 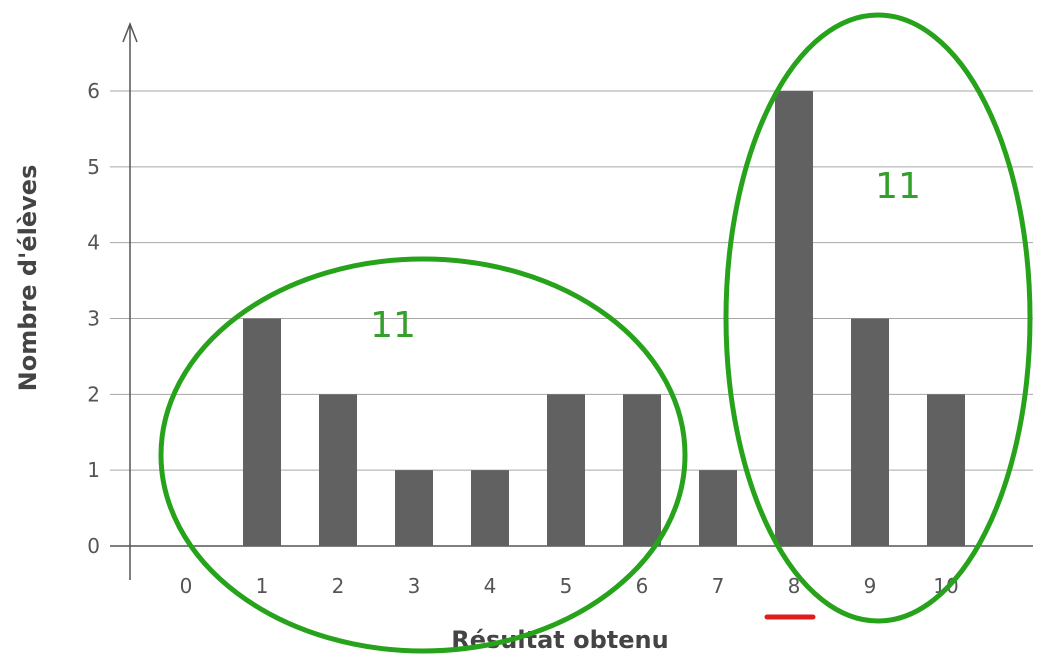 I want to click on y-tick-label: 2, so click(x=93, y=394).